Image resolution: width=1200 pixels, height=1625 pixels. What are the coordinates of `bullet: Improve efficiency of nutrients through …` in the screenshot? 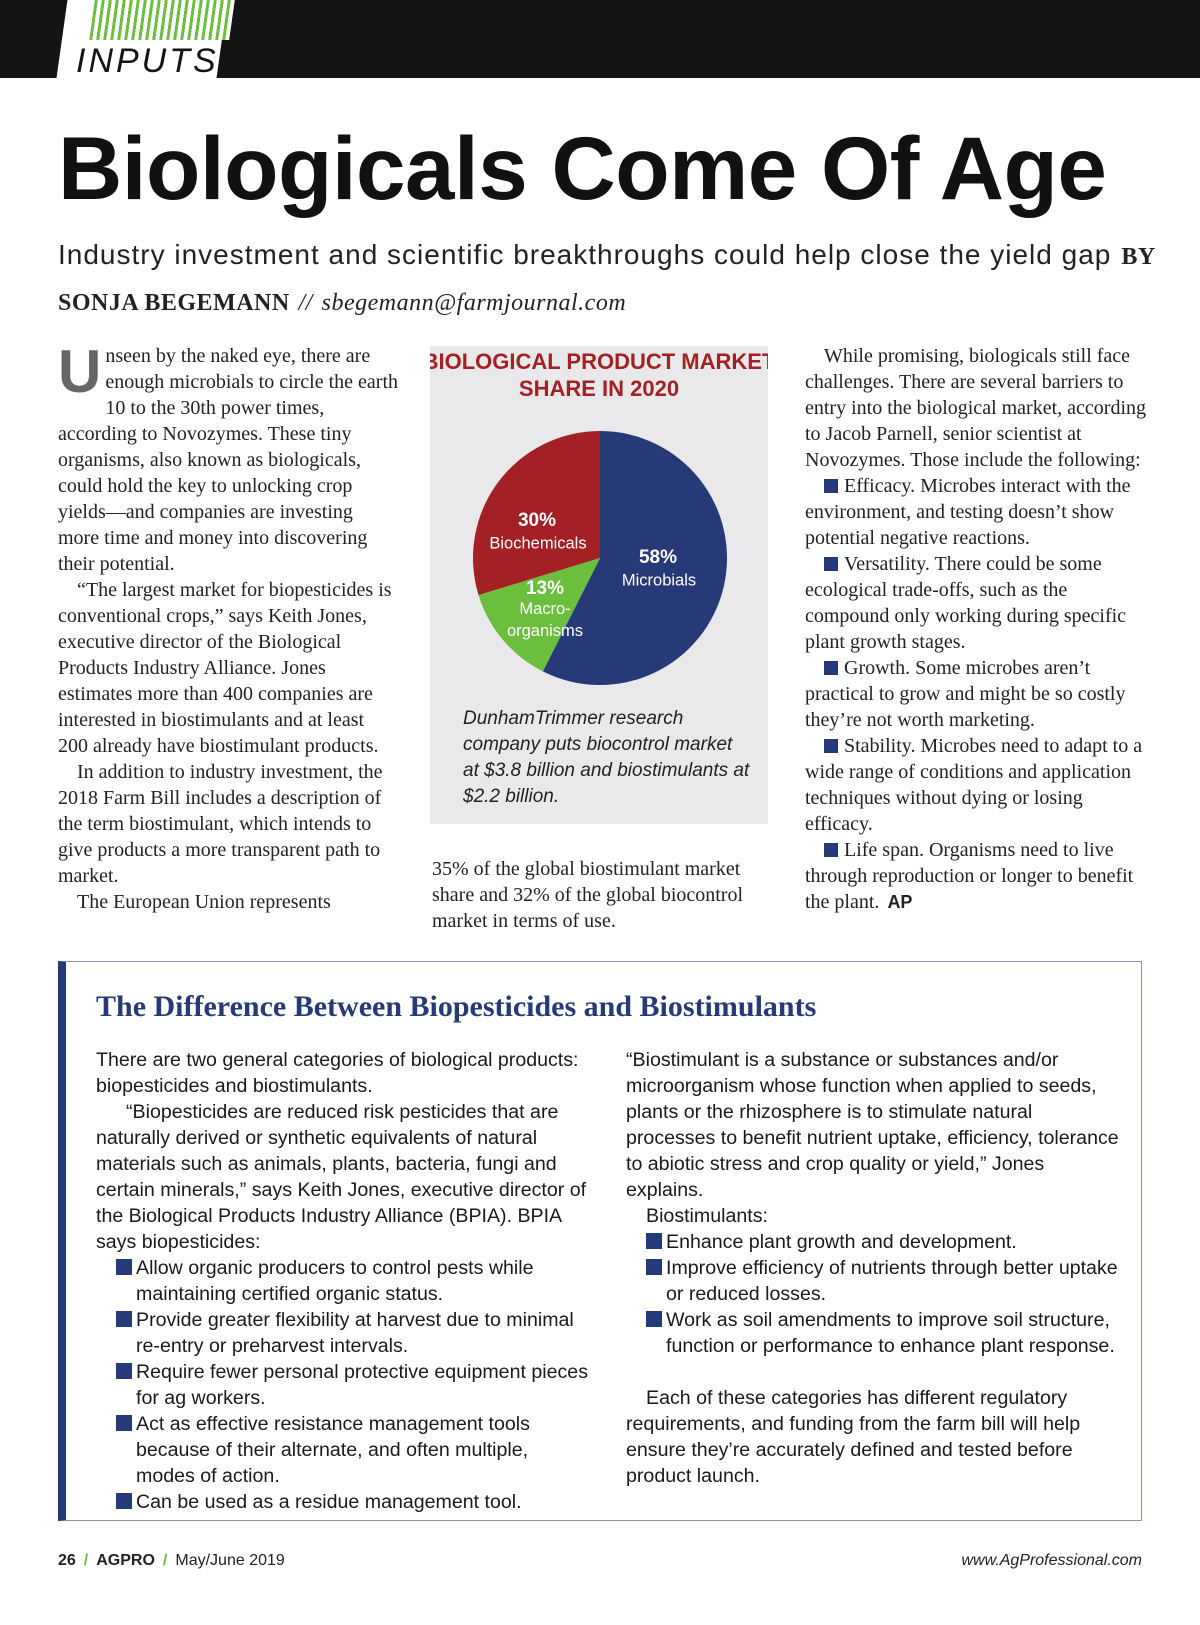 It's located at (886, 1281).